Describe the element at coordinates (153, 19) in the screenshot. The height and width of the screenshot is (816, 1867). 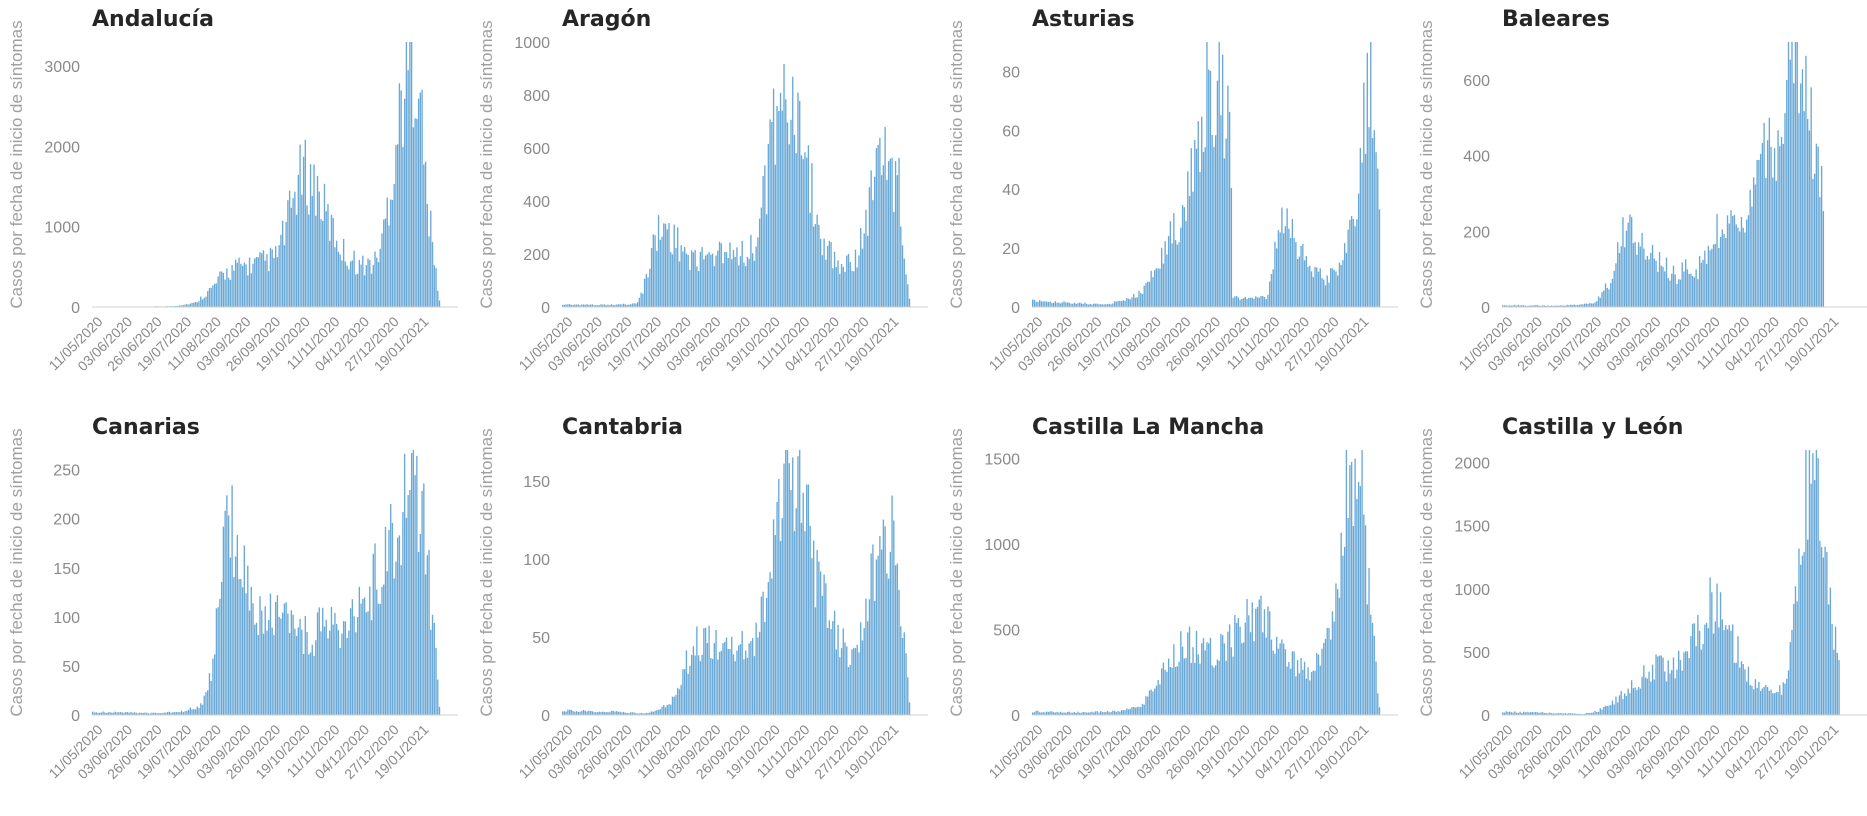
I see `chart-title: Andalucía` at that location.